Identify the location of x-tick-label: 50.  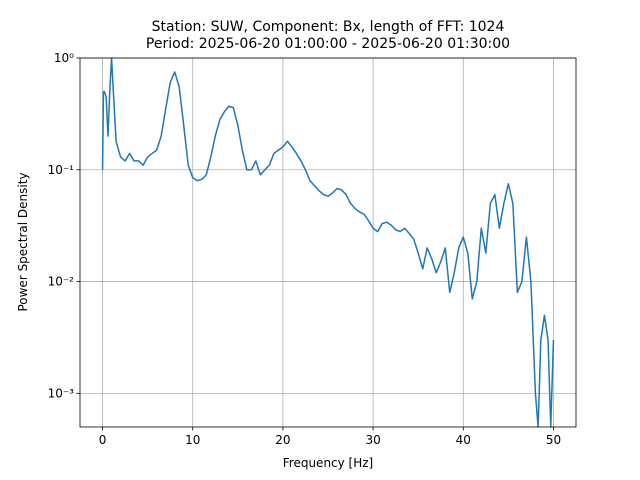
(553, 440).